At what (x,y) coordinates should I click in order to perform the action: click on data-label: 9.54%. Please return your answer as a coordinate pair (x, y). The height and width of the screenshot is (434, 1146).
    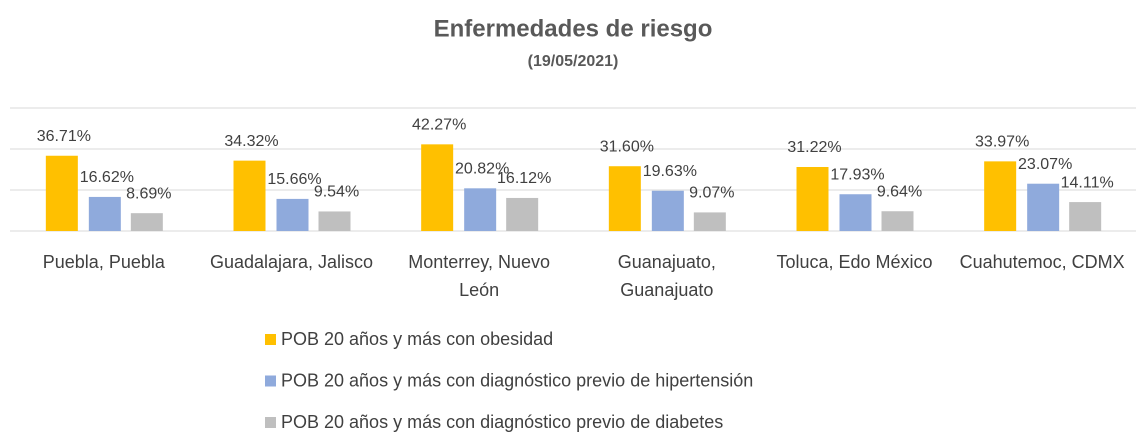
    Looking at the image, I should click on (336, 192).